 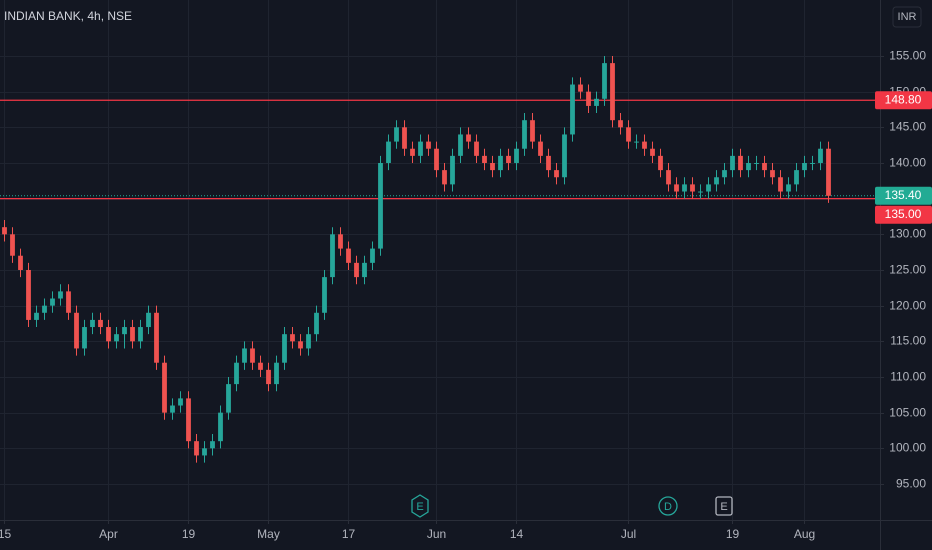 I want to click on x-tick-label: 14, so click(x=517, y=534).